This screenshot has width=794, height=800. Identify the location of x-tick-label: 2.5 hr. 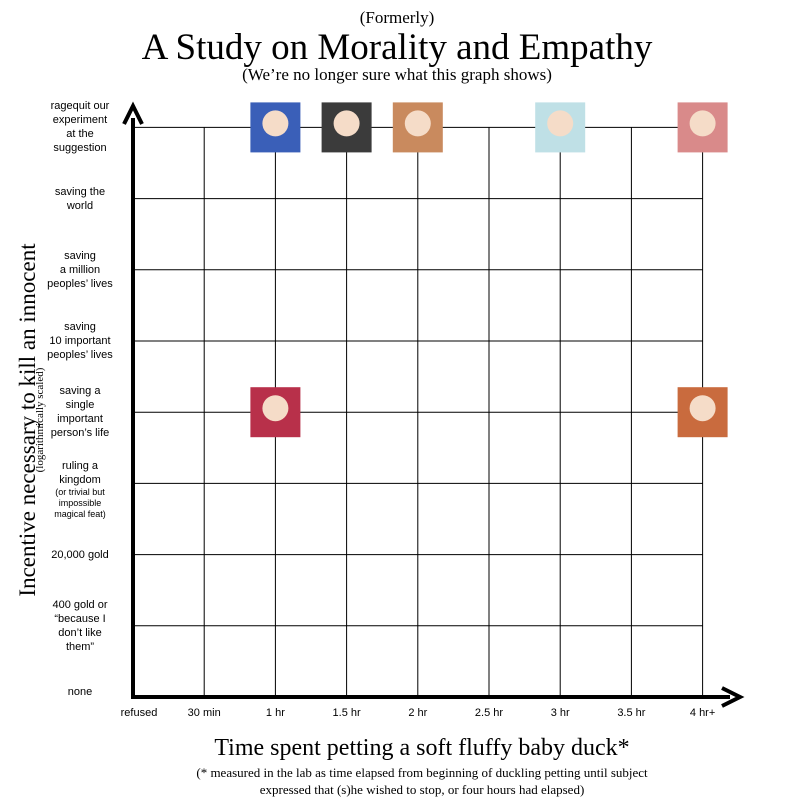
(489, 713).